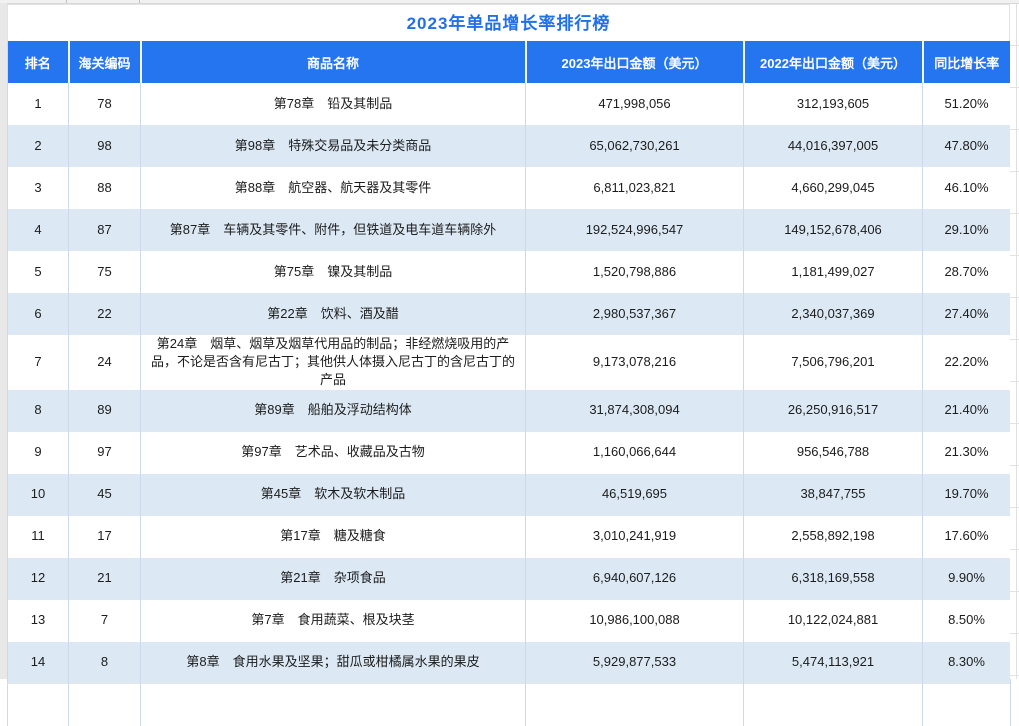 The width and height of the screenshot is (1019, 726). Describe the element at coordinates (104, 620) in the screenshot. I see `hs-code-cell: 7` at that location.